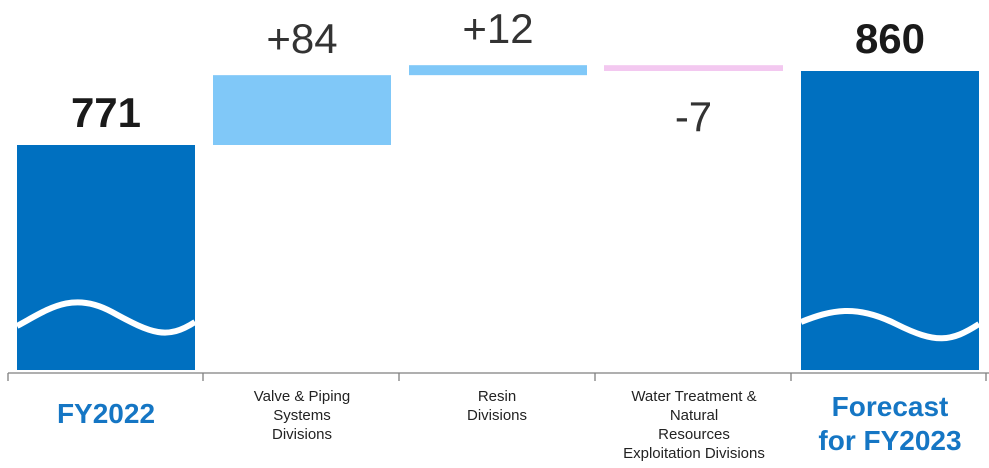  I want to click on category-label-line: Forecast, so click(890, 406).